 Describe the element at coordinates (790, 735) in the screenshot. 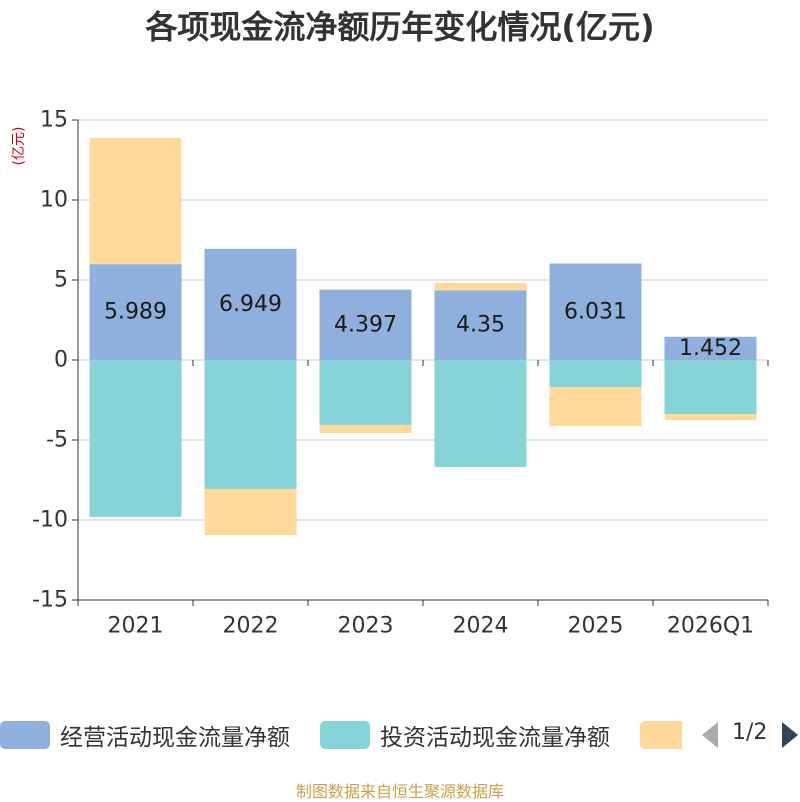

I see `legend-next-page-icon` at that location.